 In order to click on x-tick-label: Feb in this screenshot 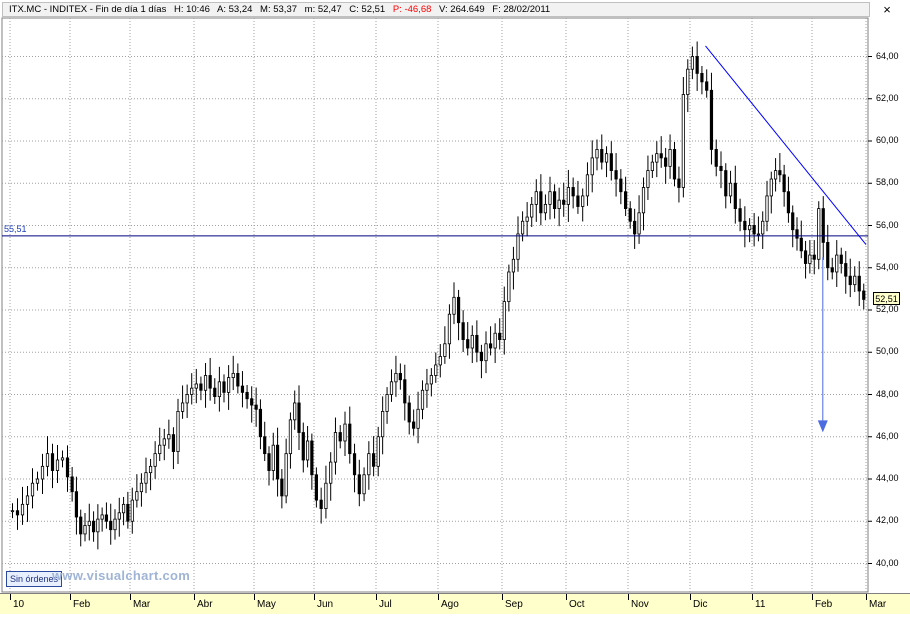, I will do `click(82, 604)`.